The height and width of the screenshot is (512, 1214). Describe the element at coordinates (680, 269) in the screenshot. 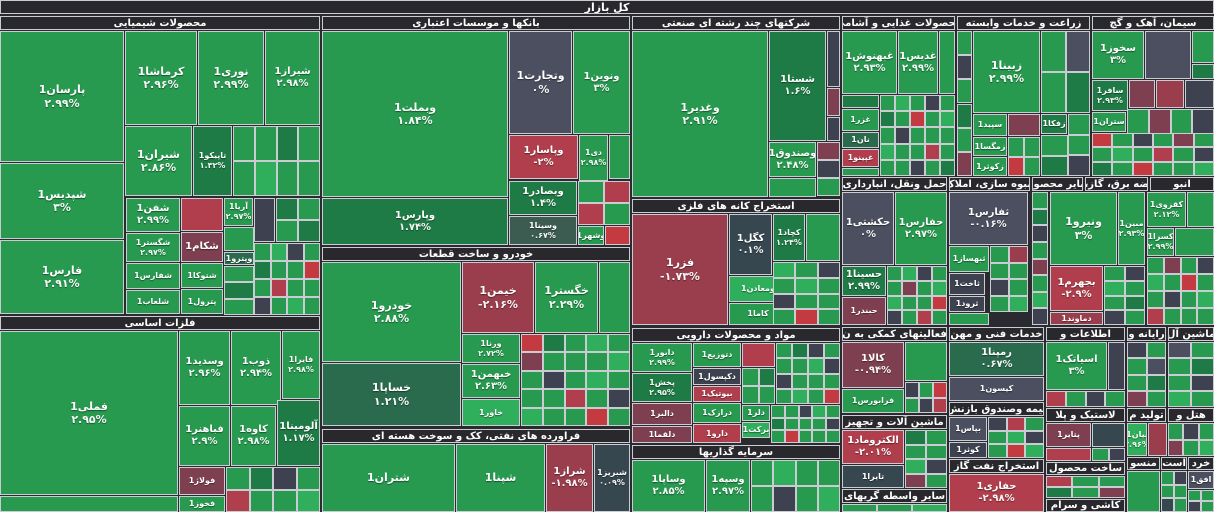

I see `tile-فزر1: فزر1 -۱.۷۳%` at that location.